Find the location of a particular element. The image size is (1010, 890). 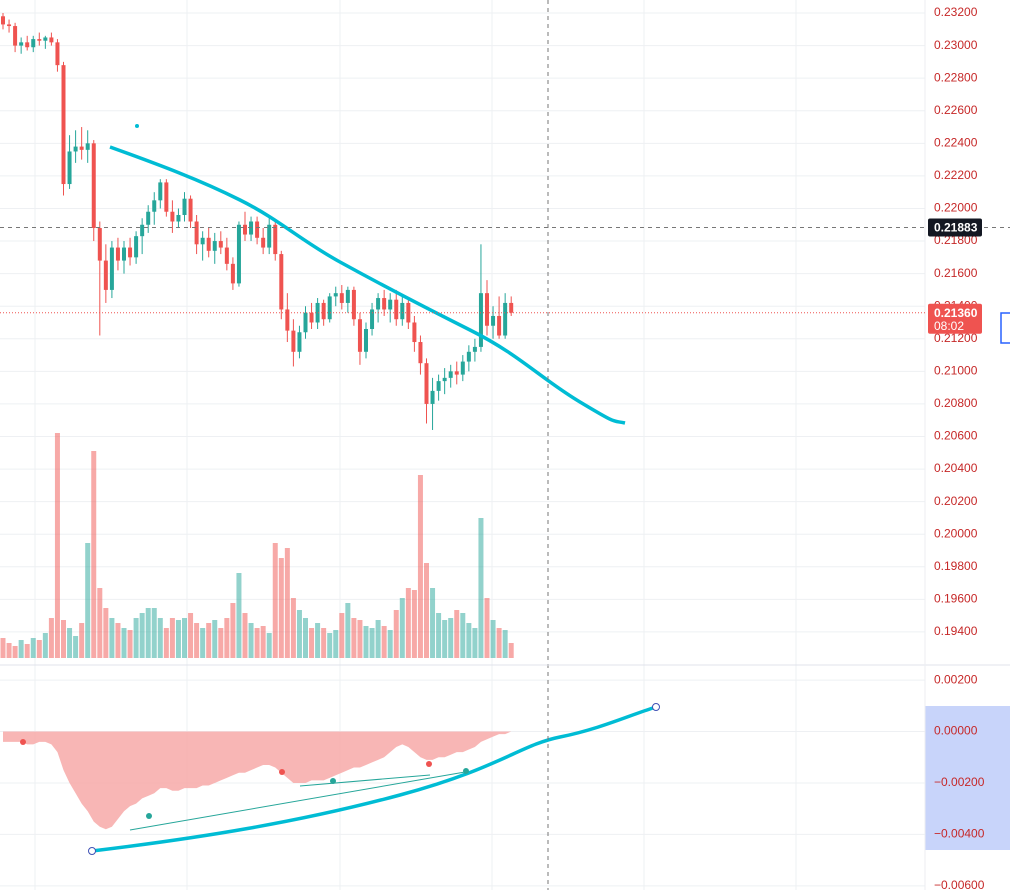

y-tick-label: 0.21200 is located at coordinates (956, 338).